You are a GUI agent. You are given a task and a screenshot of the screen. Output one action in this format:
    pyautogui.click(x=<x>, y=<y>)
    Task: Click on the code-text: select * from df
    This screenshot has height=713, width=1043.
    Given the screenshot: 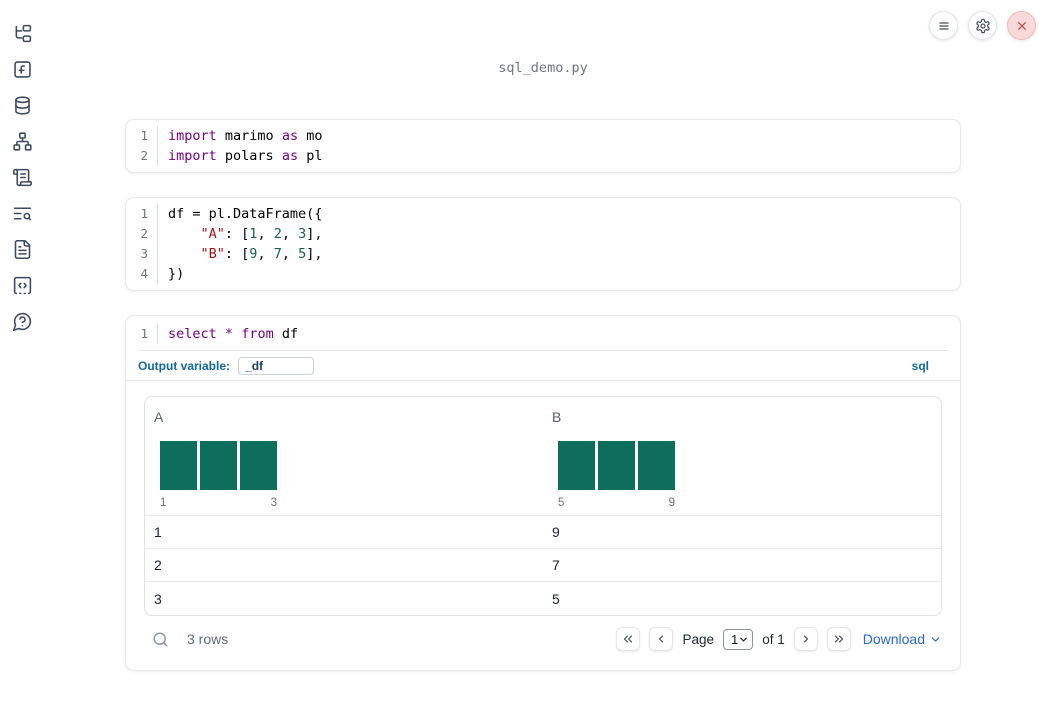 What is the action you would take?
    pyautogui.click(x=228, y=334)
    